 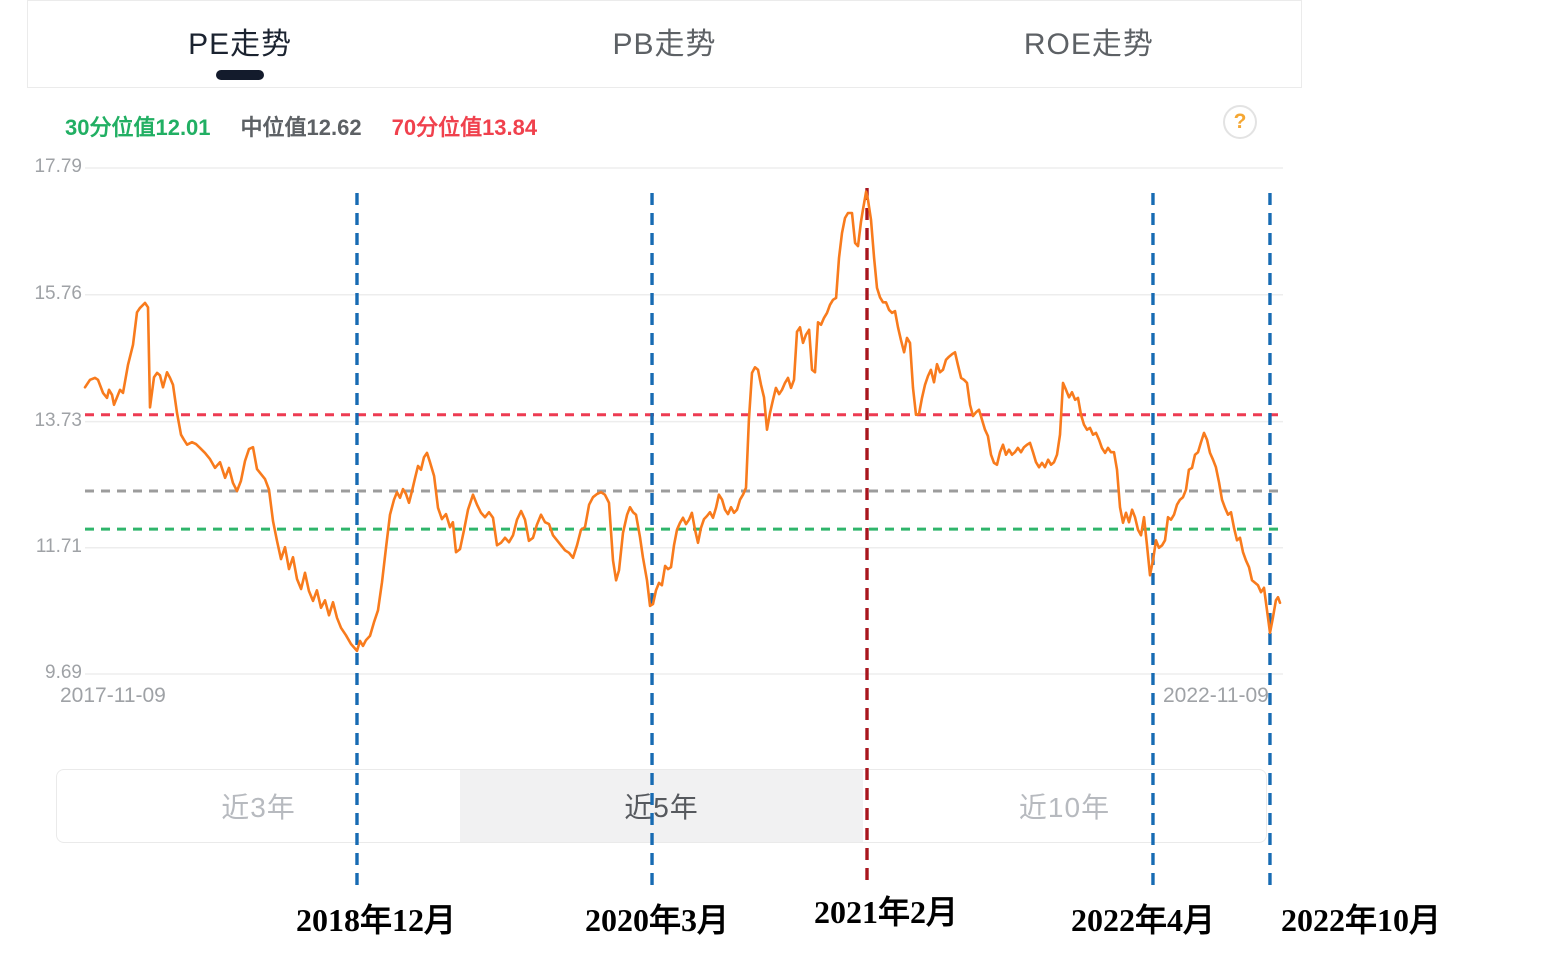 I want to click on y-tick-label: 15.76, so click(x=58, y=293).